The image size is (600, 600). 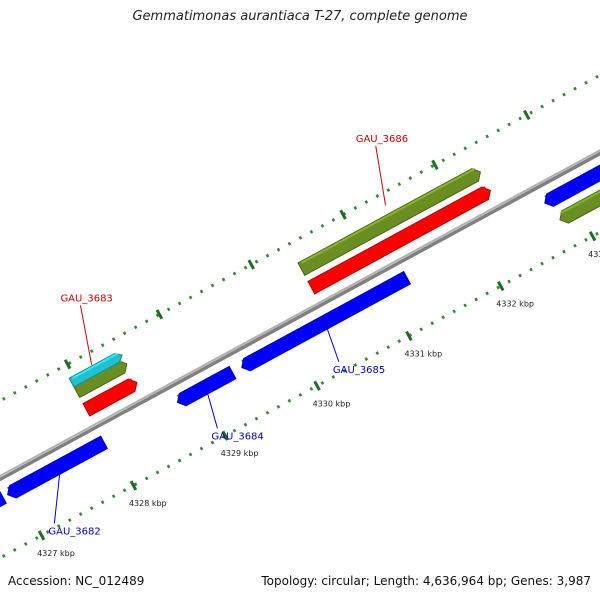 What do you see at coordinates (237, 436) in the screenshot?
I see `gene-label-g3684: GAU_3684` at bounding box center [237, 436].